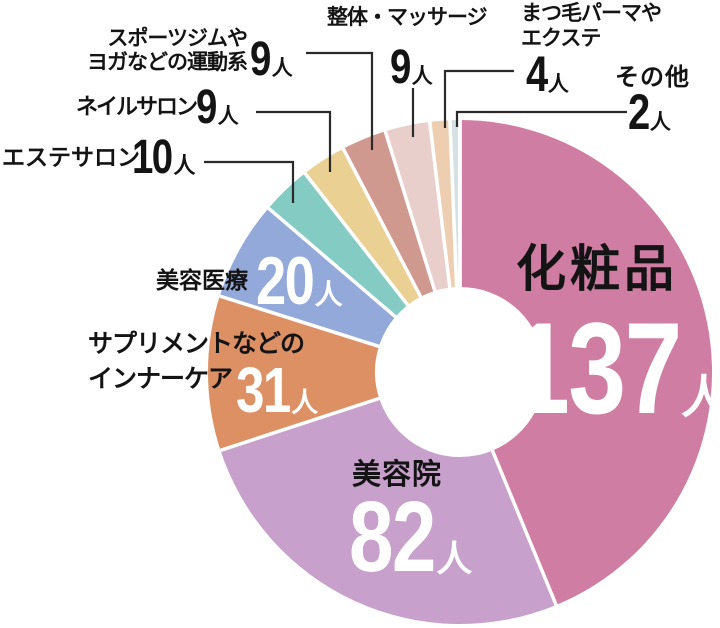  Describe the element at coordinates (160, 378) in the screenshot. I see `label-supplements-line2: インナーケア` at that location.